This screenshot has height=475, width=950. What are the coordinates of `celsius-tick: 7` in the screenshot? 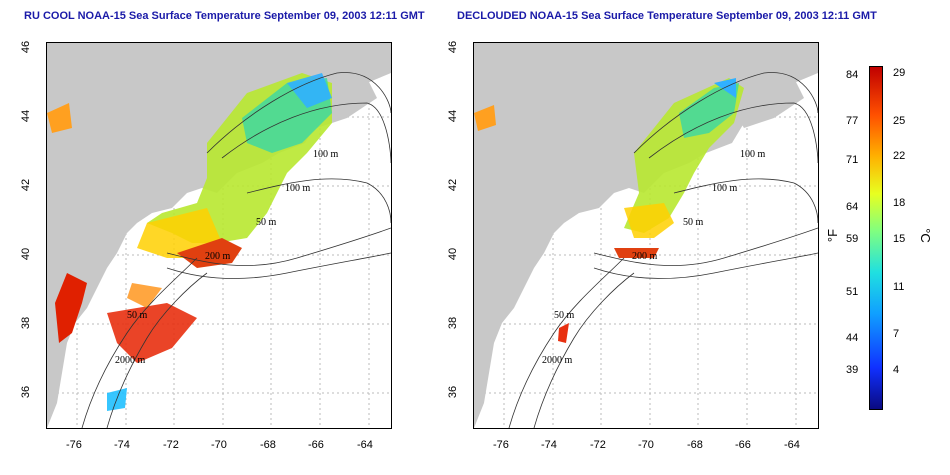 It's located at (896, 334).